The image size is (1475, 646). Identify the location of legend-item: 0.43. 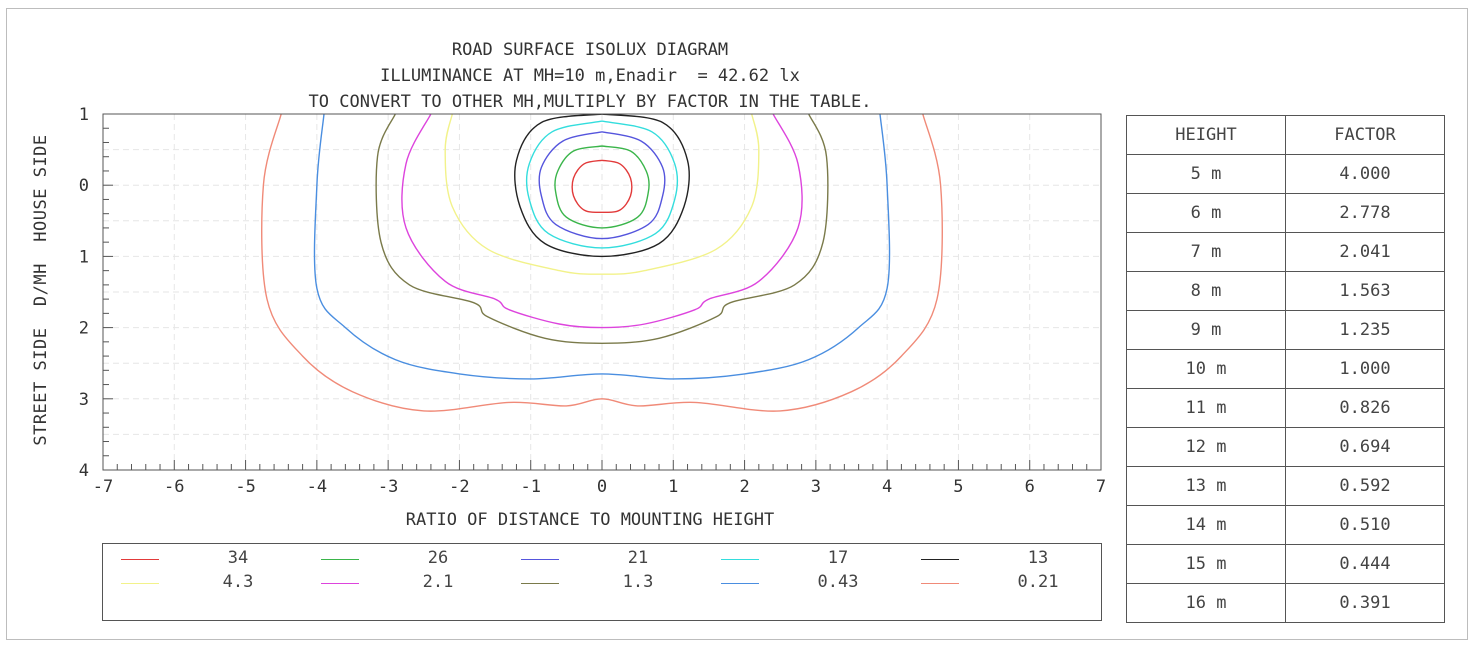
(808, 583).